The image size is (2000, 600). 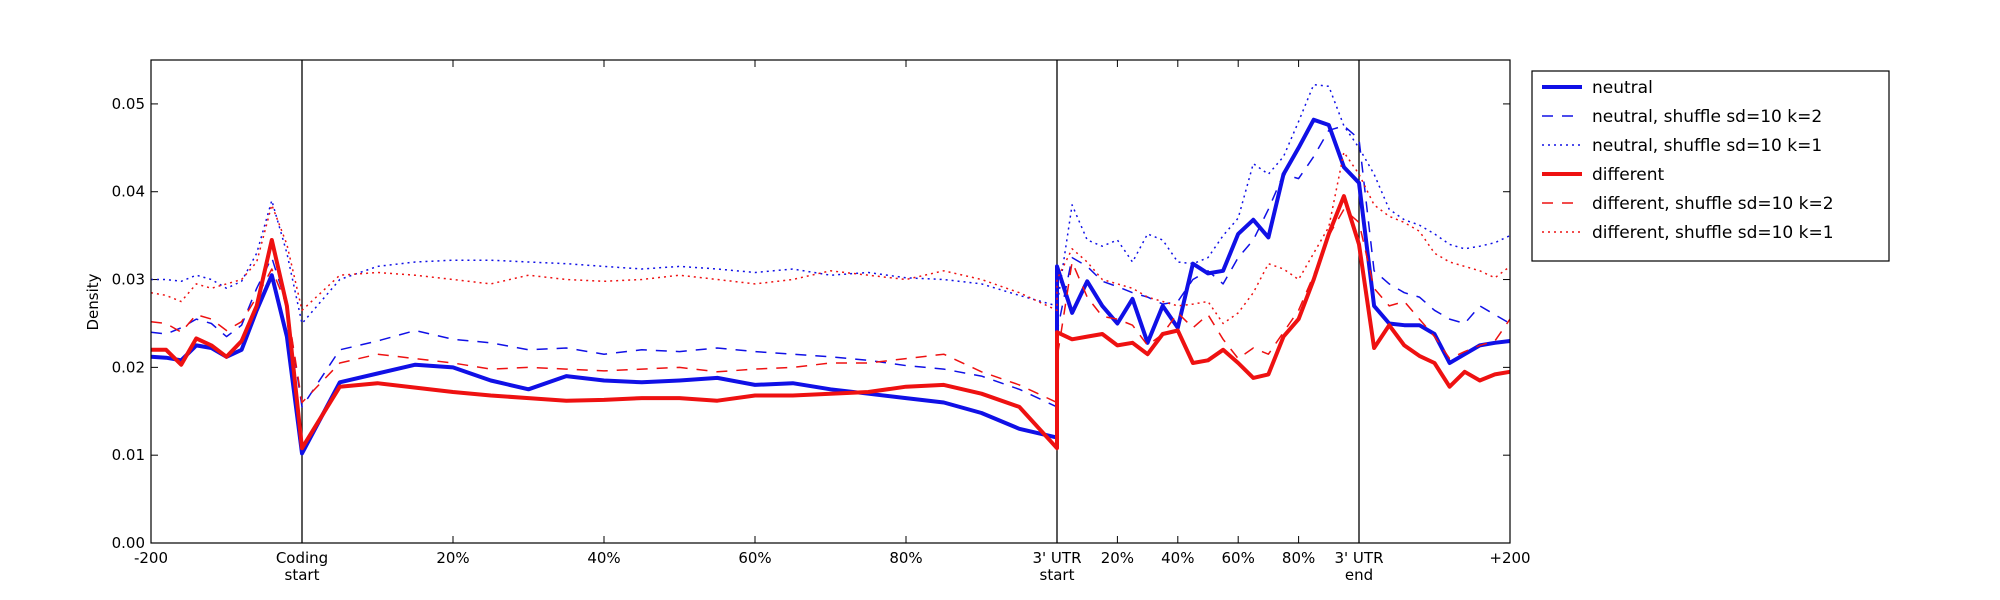 What do you see at coordinates (151, 558) in the screenshot?
I see `x-tick-label: -200` at bounding box center [151, 558].